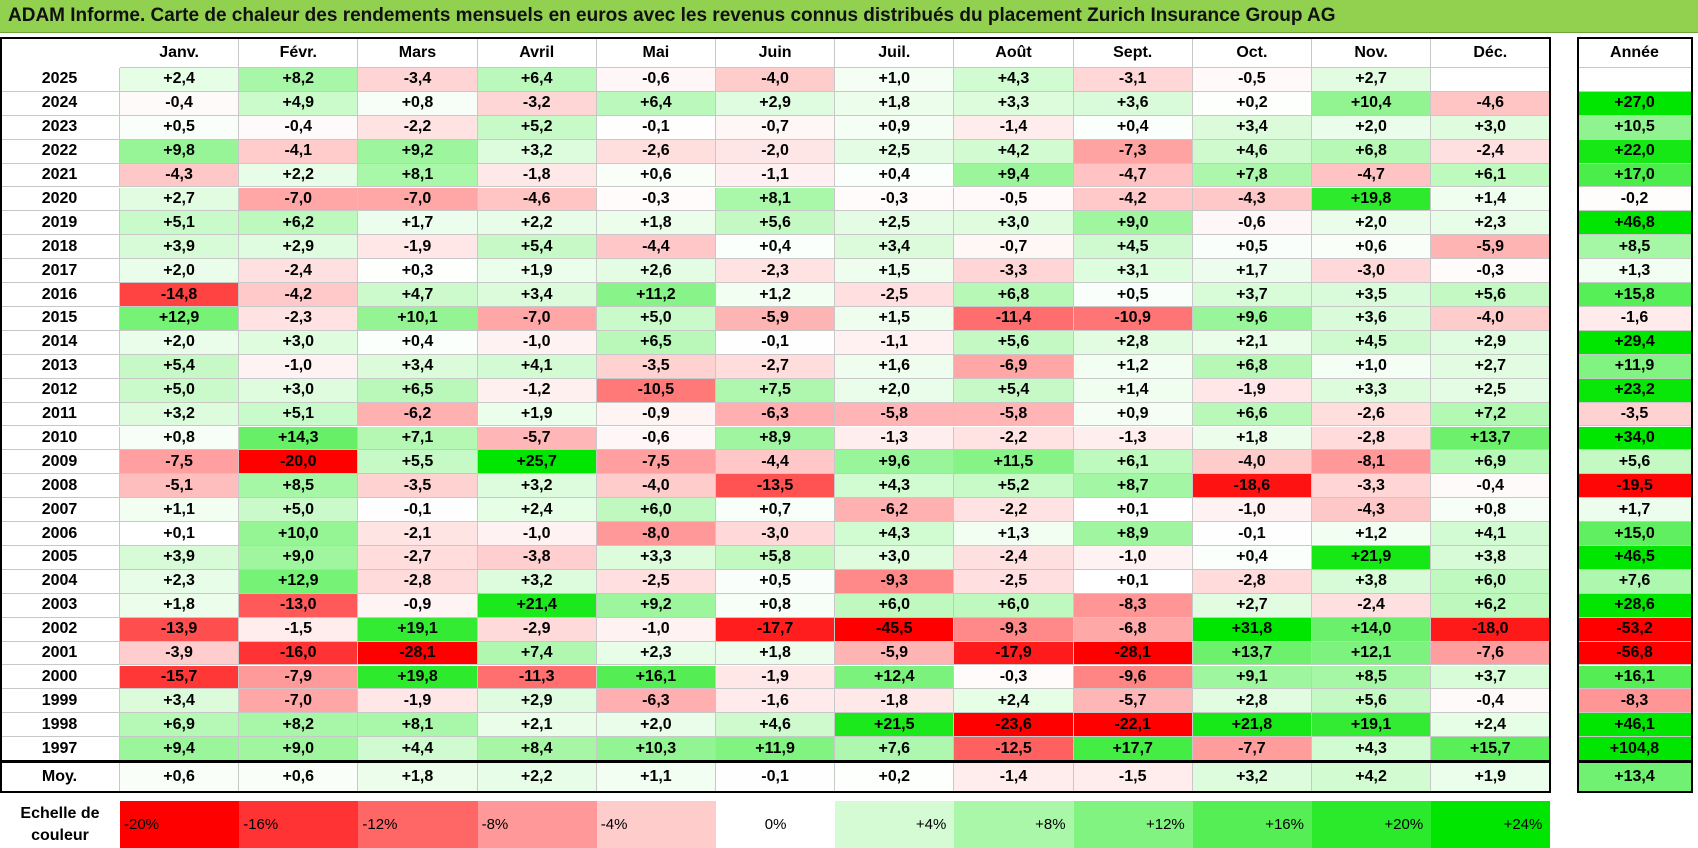  Describe the element at coordinates (180, 558) in the screenshot. I see `heatmap-cell: +3,9` at that location.